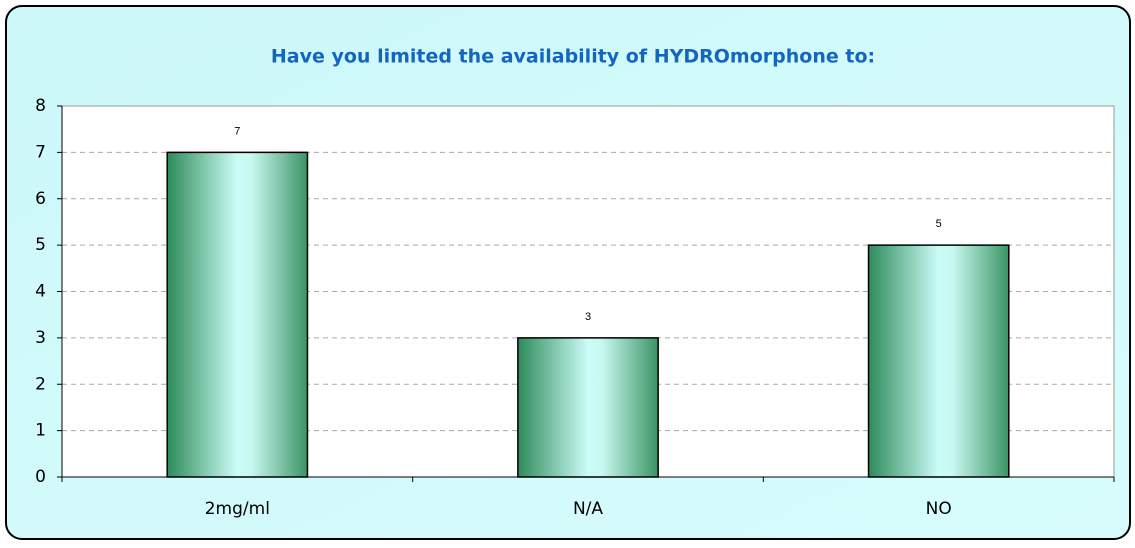  I want to click on data-label: 7, so click(237, 131).